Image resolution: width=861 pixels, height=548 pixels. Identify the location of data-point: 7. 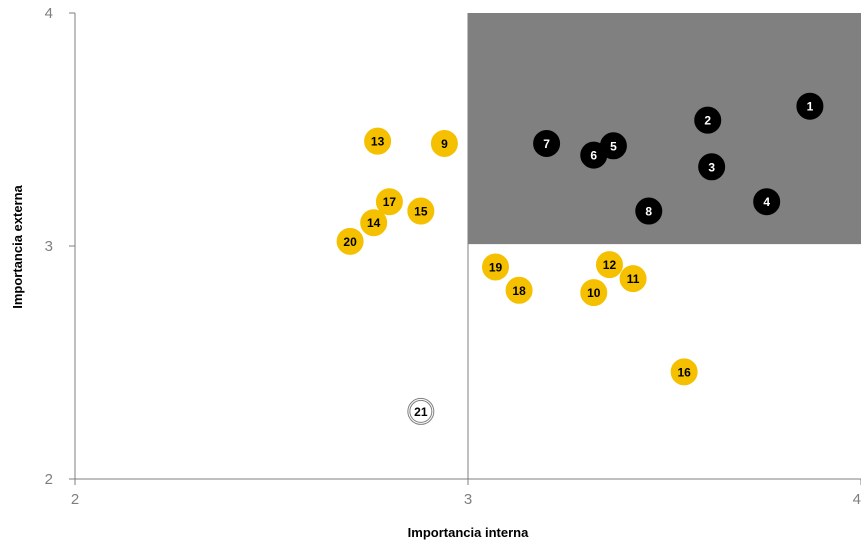
(547, 143).